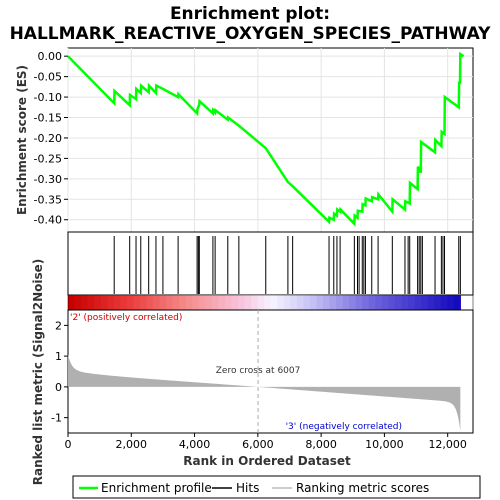 The image size is (500, 500). Describe the element at coordinates (58, 325) in the screenshot. I see `metric-tick-label: 2` at that location.